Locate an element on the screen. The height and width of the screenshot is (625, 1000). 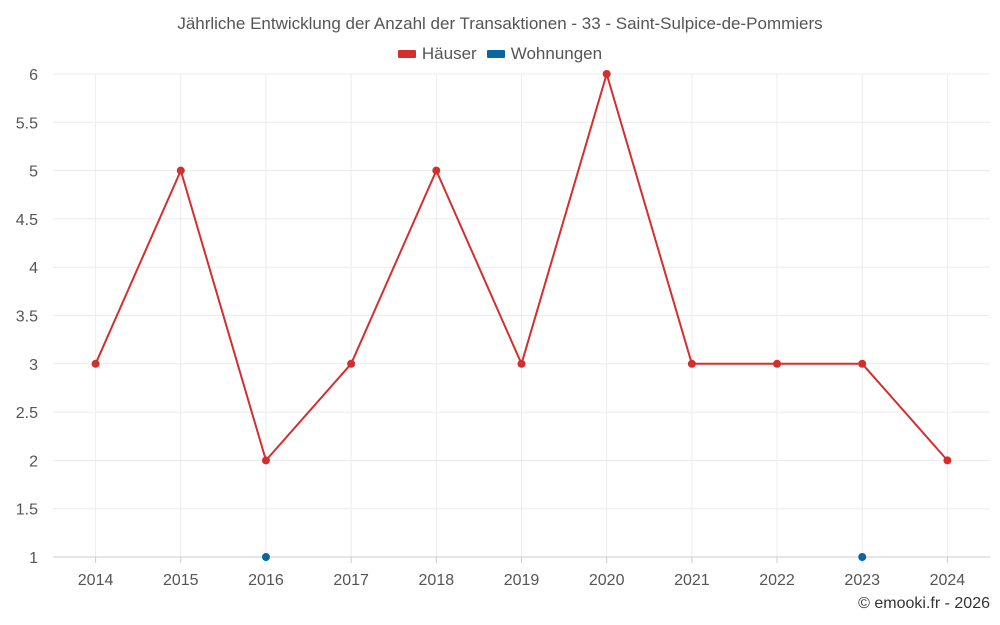
legend-label-haeuser: Häuser is located at coordinates (449, 53).